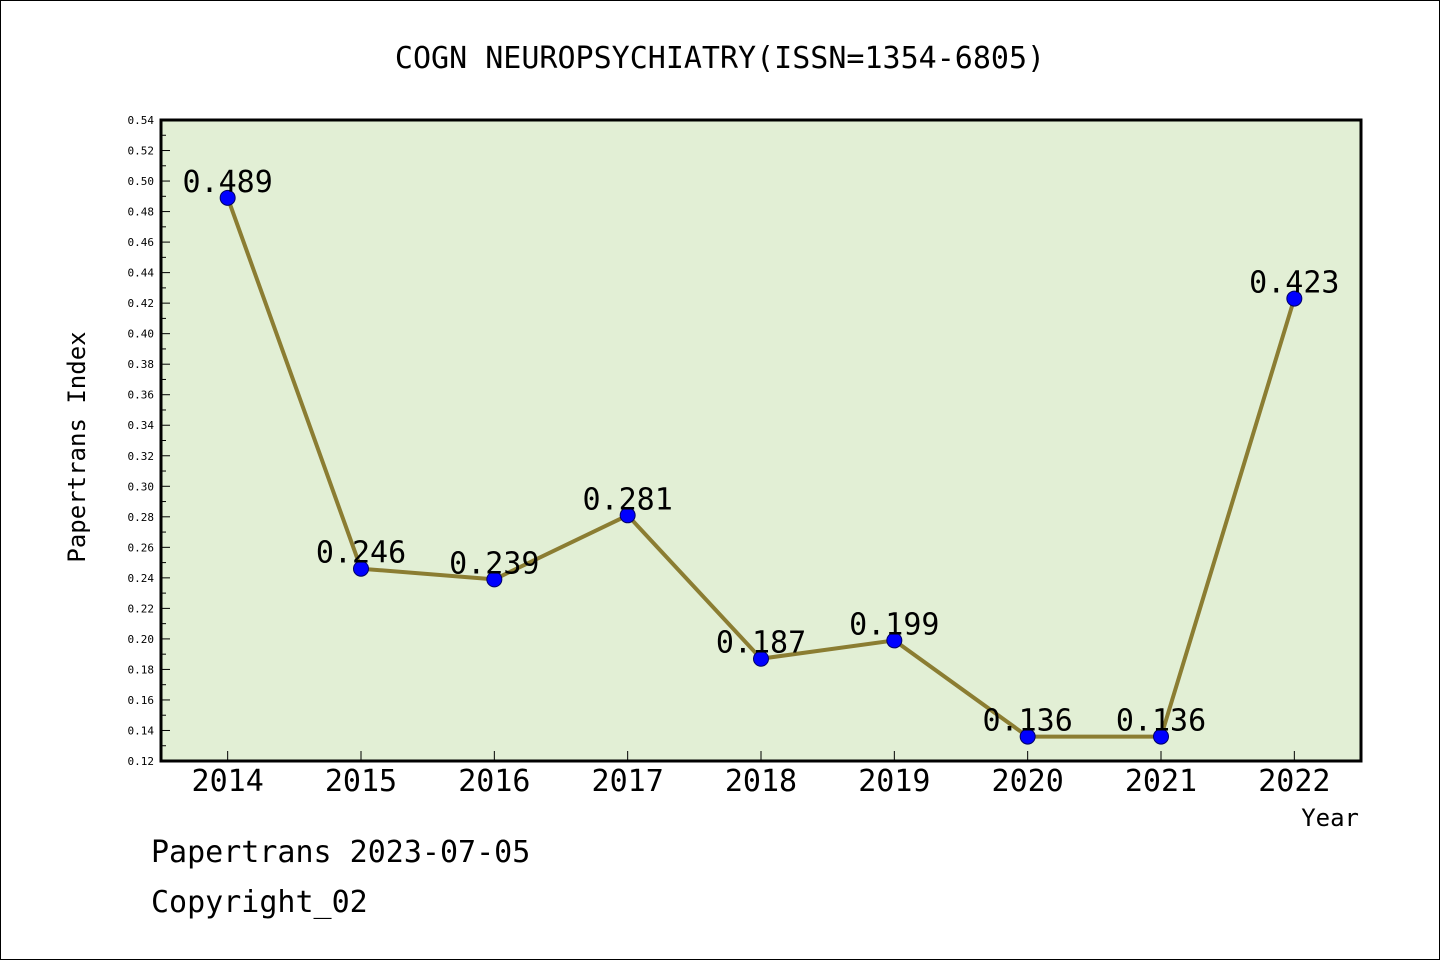  Describe the element at coordinates (141, 273) in the screenshot. I see `y-tick-label: 0.44` at that location.